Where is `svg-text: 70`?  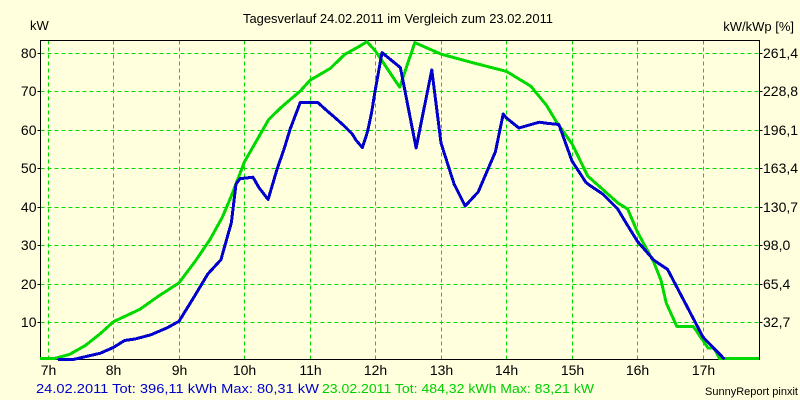 svg-text: 70 is located at coordinates (29, 91).